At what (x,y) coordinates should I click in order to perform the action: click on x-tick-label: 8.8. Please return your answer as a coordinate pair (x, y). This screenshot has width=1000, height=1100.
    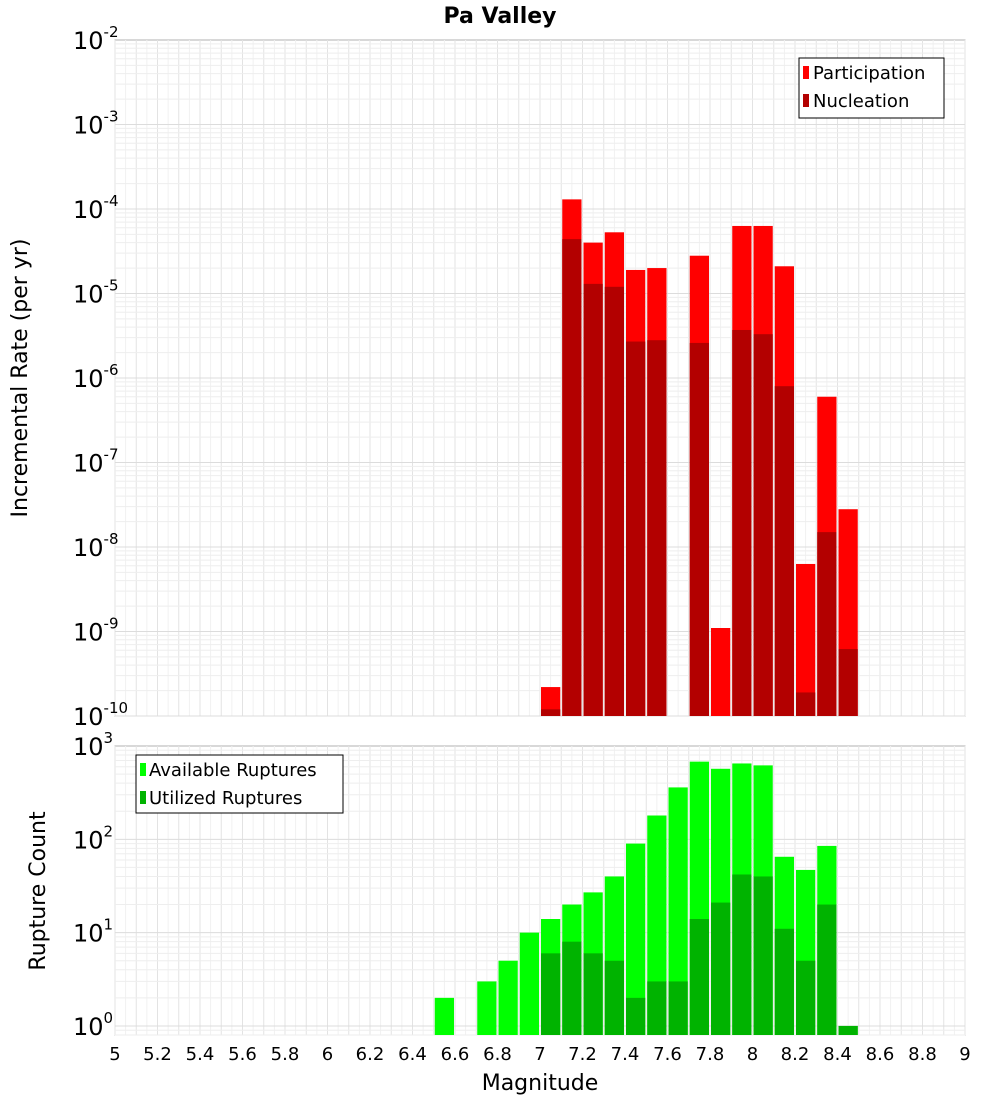
    Looking at the image, I should click on (922, 1054).